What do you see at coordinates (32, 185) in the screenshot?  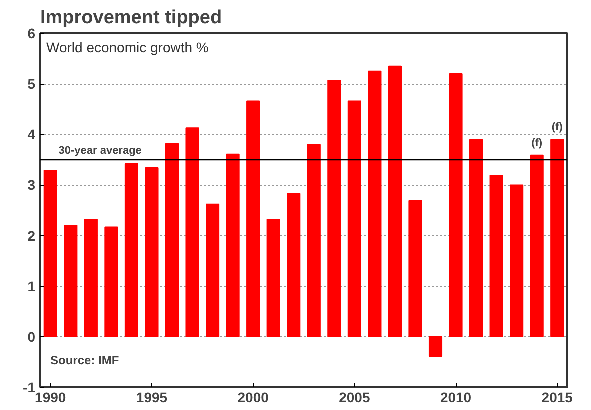 I see `y-tick-label: 3` at bounding box center [32, 185].